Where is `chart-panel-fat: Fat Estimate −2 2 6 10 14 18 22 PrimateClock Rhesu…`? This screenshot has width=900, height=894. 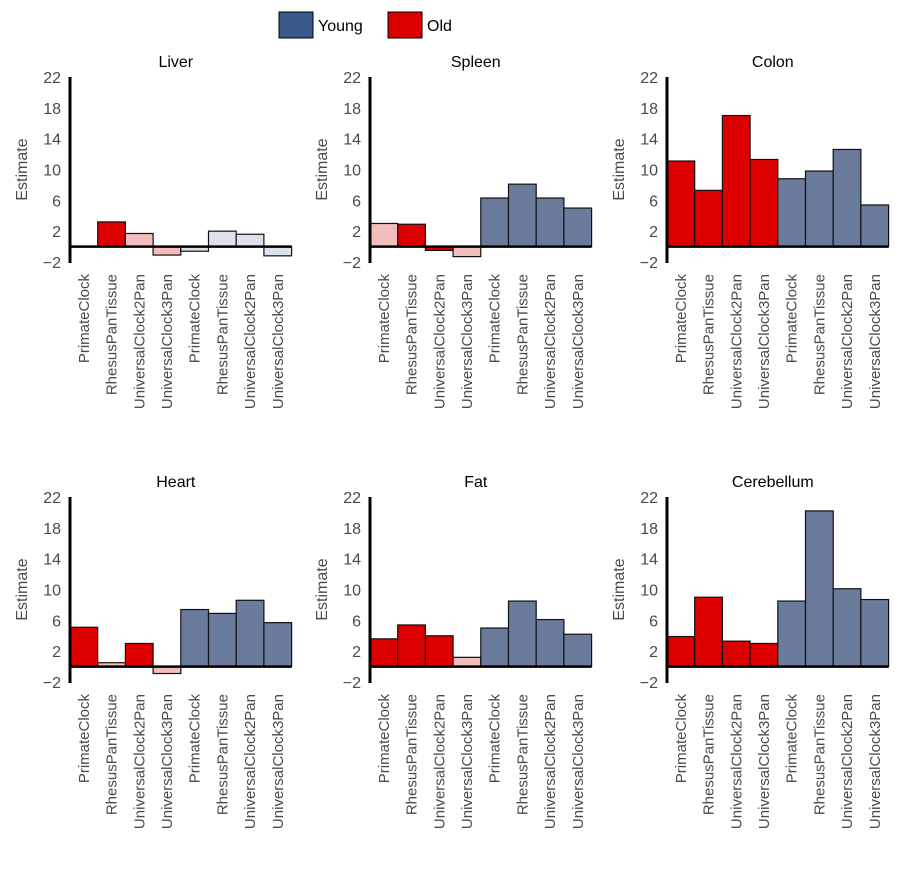
chart-panel-fat: Fat Estimate −2 2 6 10 14 18 22 PrimateClock Rhesu… is located at coordinates (453, 651).